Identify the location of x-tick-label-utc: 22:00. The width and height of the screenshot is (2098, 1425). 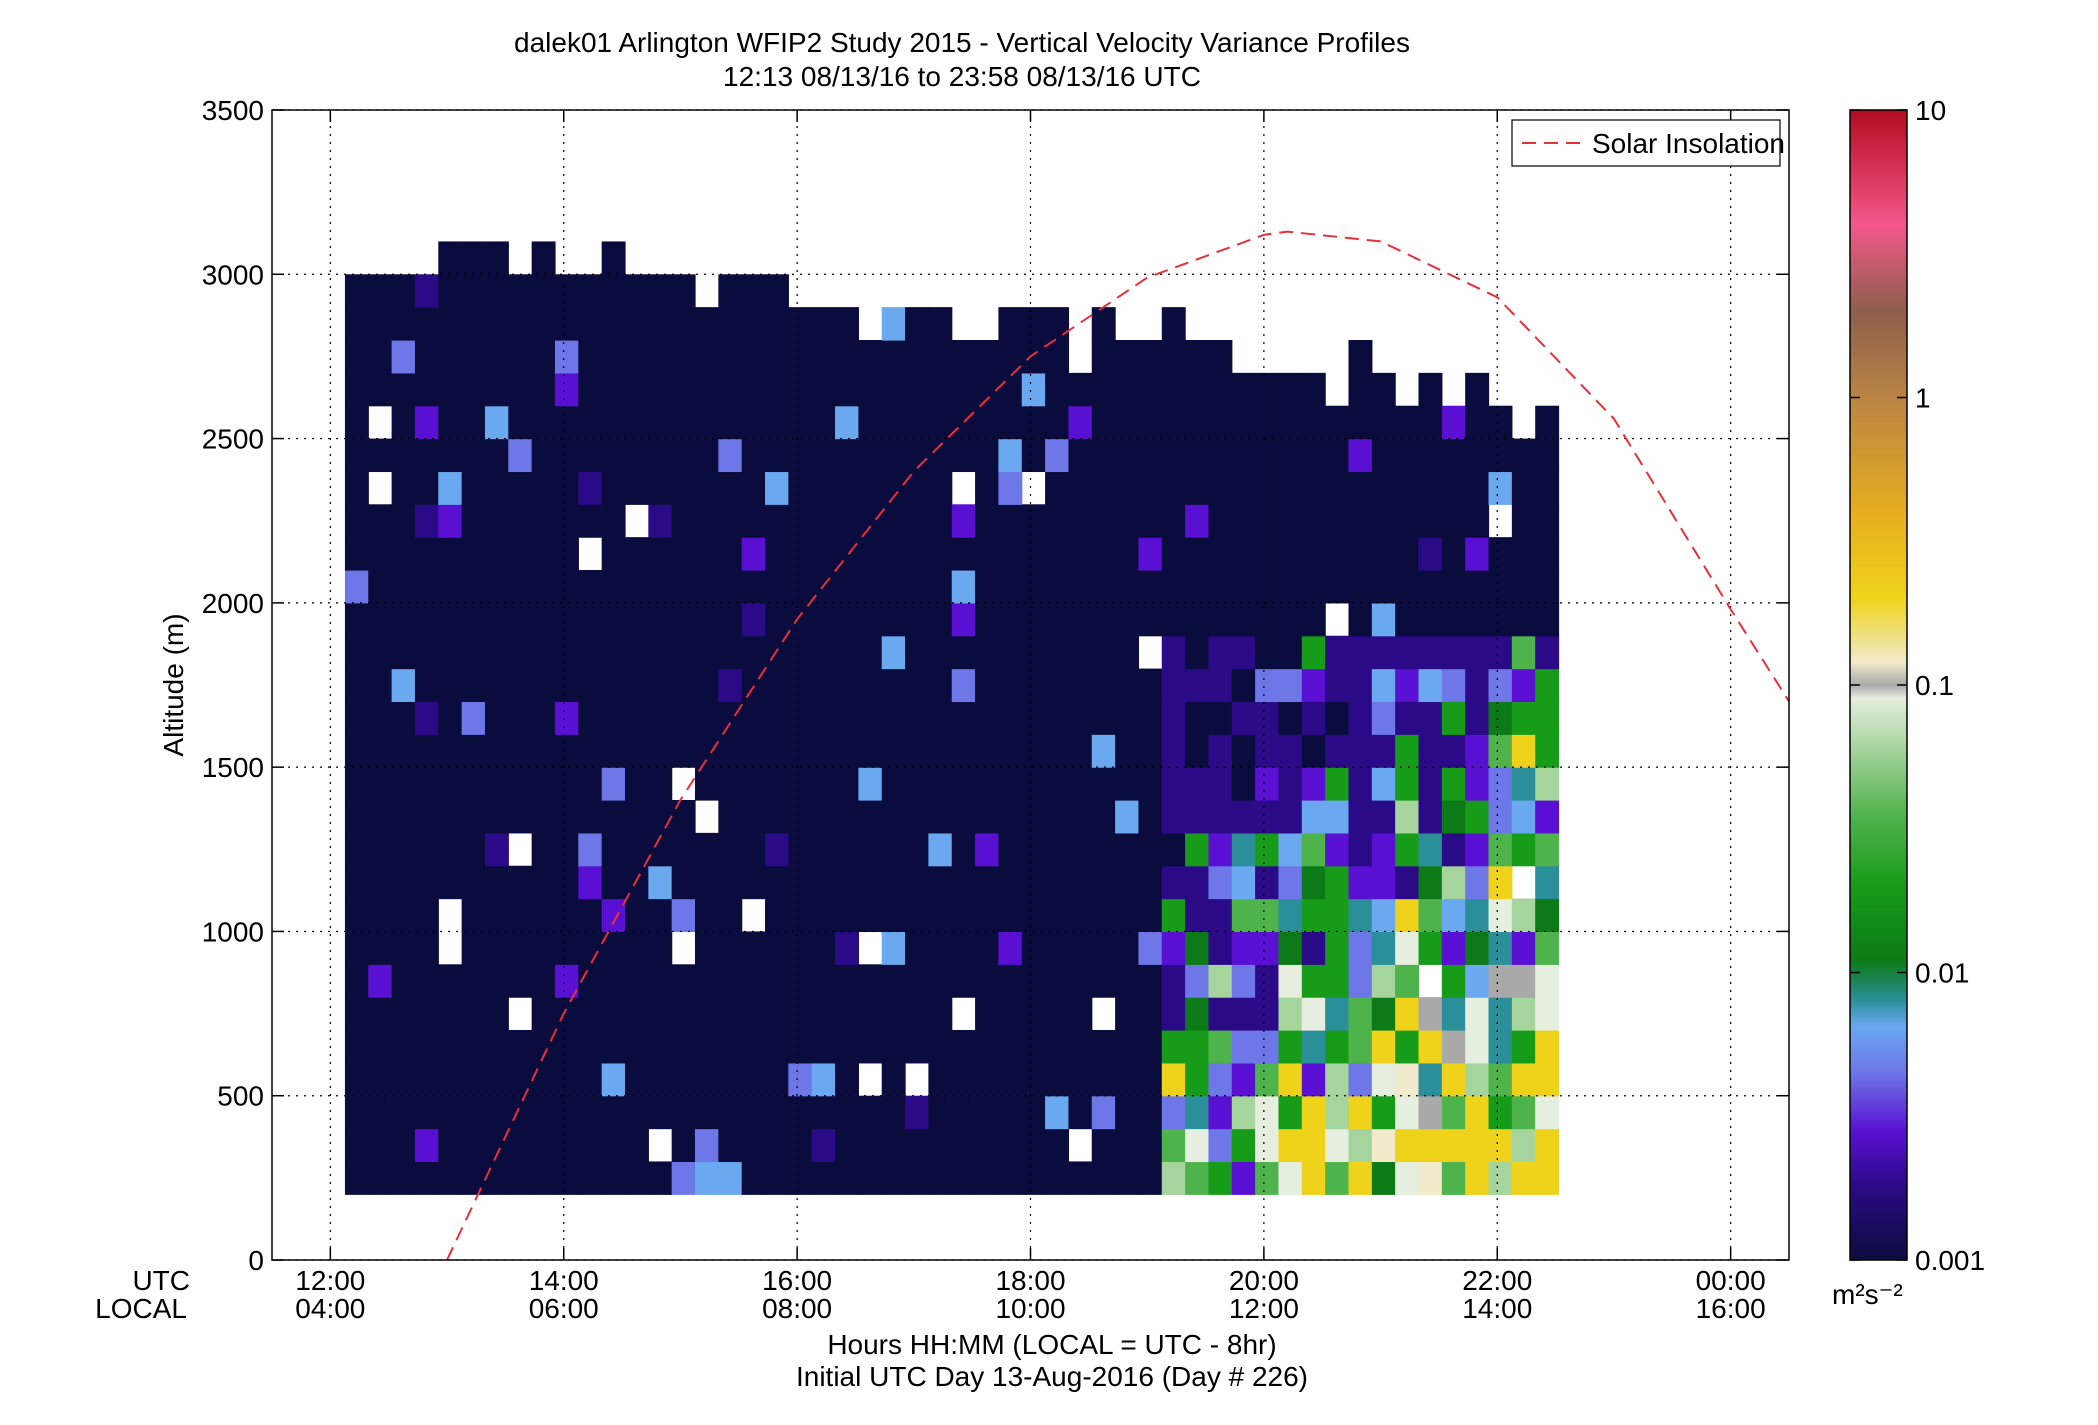
(1497, 1280).